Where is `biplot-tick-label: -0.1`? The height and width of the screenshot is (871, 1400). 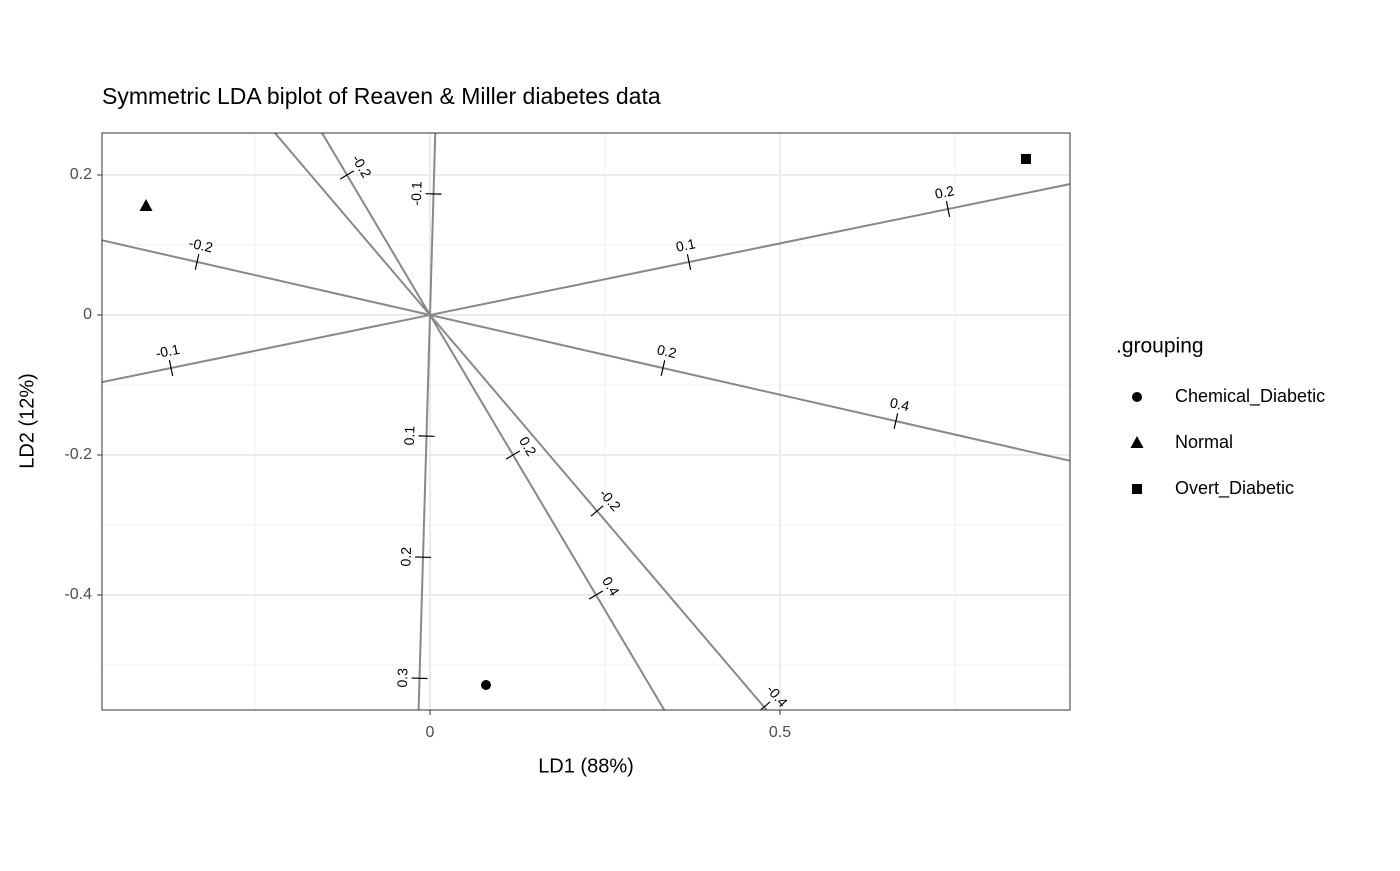 biplot-tick-label: -0.1 is located at coordinates (416, 193).